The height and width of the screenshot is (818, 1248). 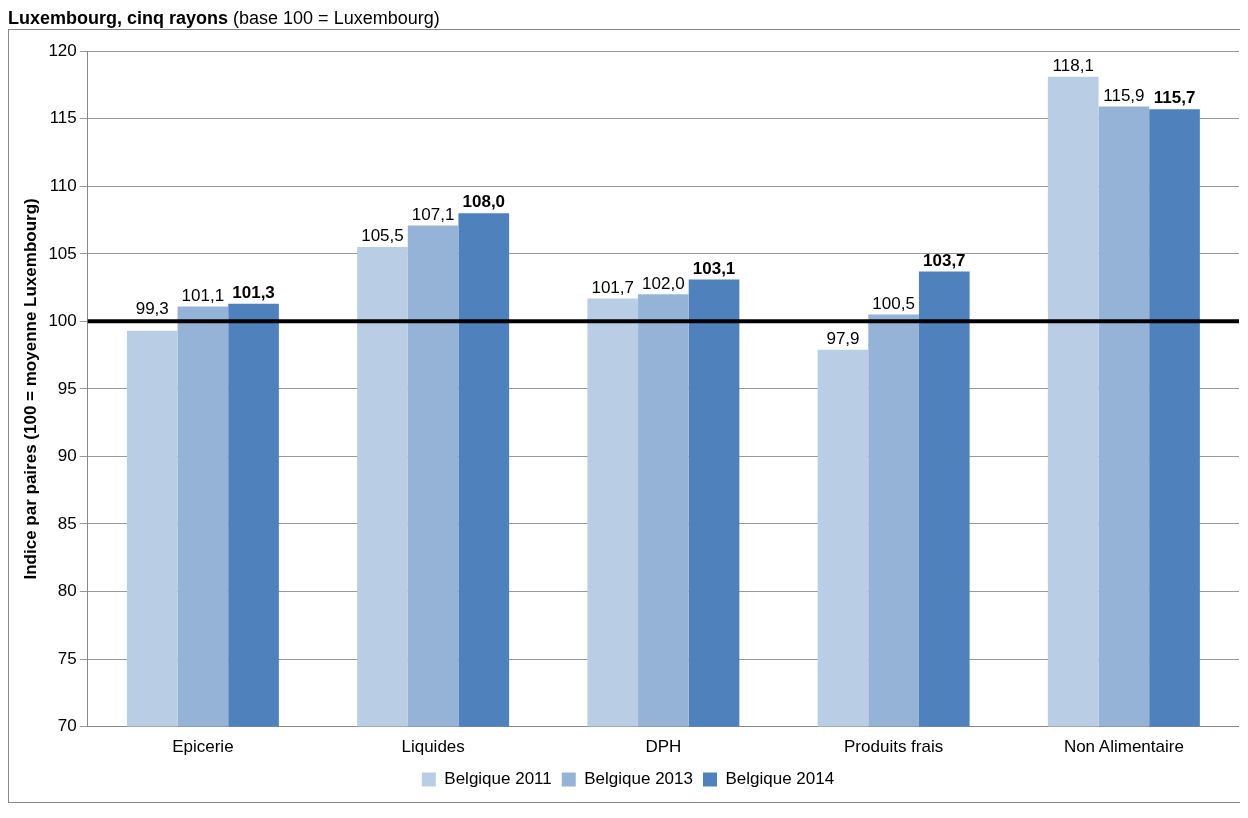 What do you see at coordinates (203, 295) in the screenshot?
I see `data-label: 101,1` at bounding box center [203, 295].